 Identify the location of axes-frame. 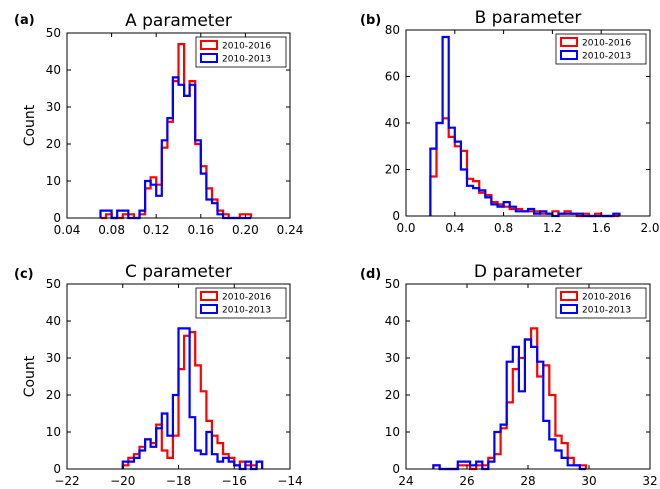
(178, 125).